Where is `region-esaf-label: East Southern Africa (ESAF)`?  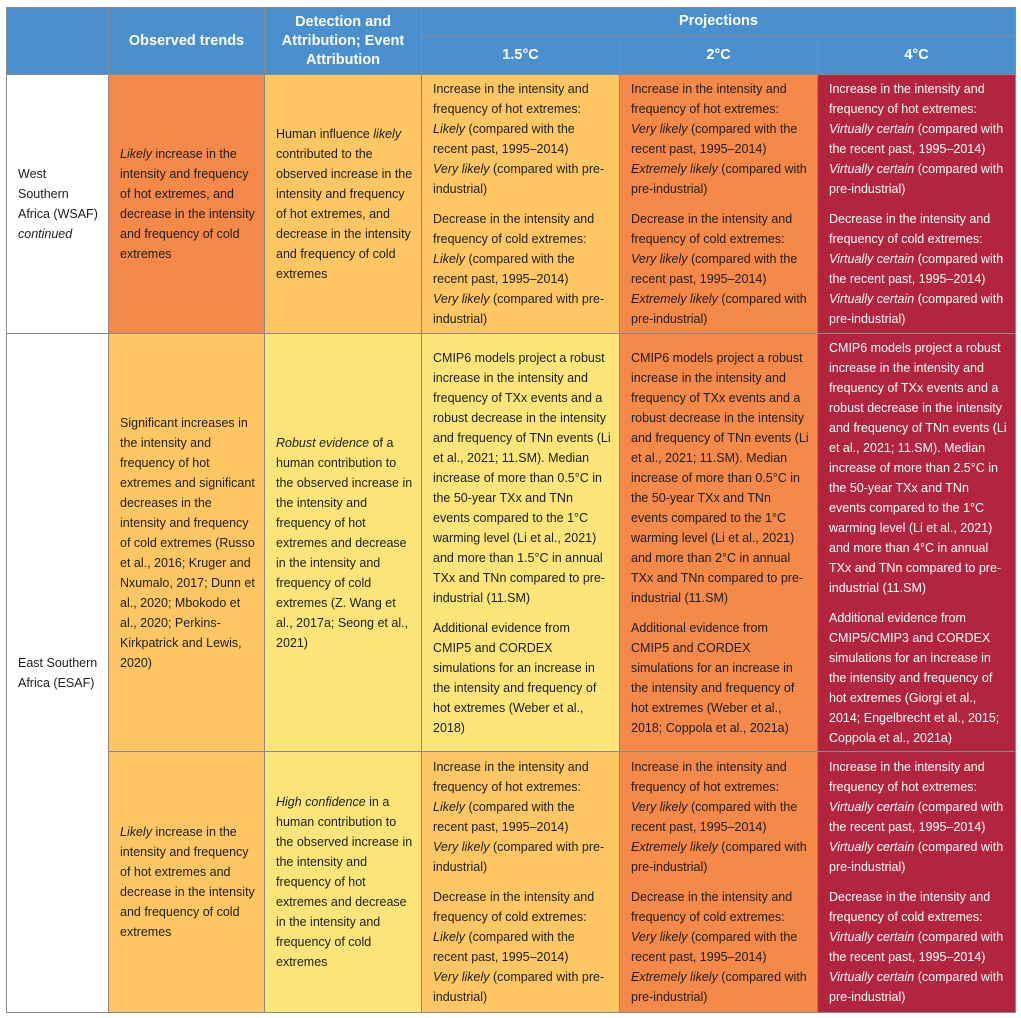
region-esaf-label: East Southern Africa (ESAF) is located at coordinates (58, 673).